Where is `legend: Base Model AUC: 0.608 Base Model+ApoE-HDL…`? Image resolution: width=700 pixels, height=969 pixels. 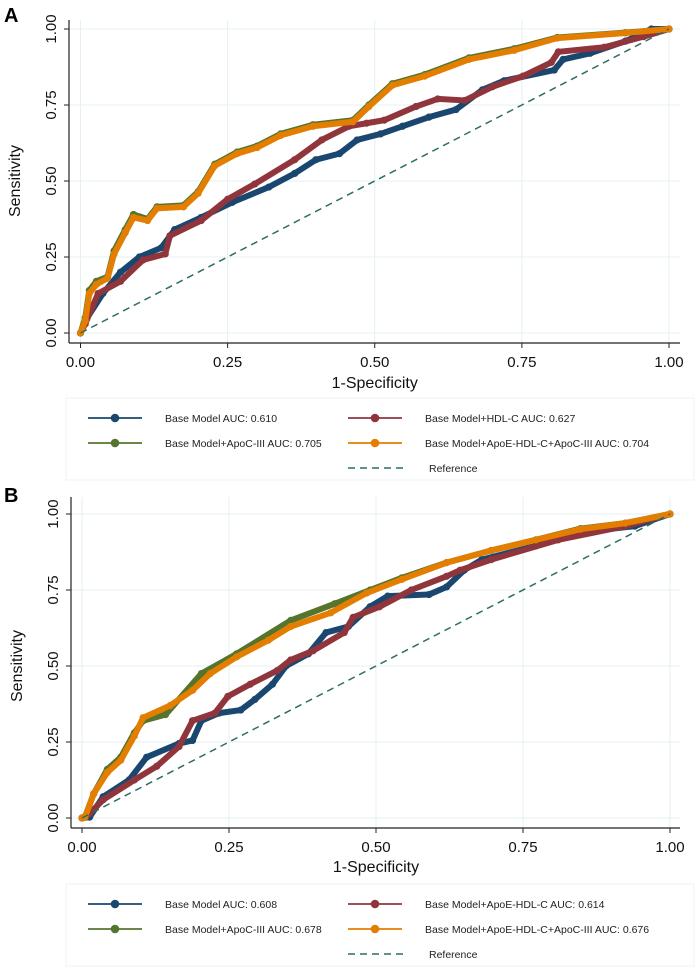 legend: Base Model AUC: 0.608 Base Model+ApoE-HDL… is located at coordinates (368, 930).